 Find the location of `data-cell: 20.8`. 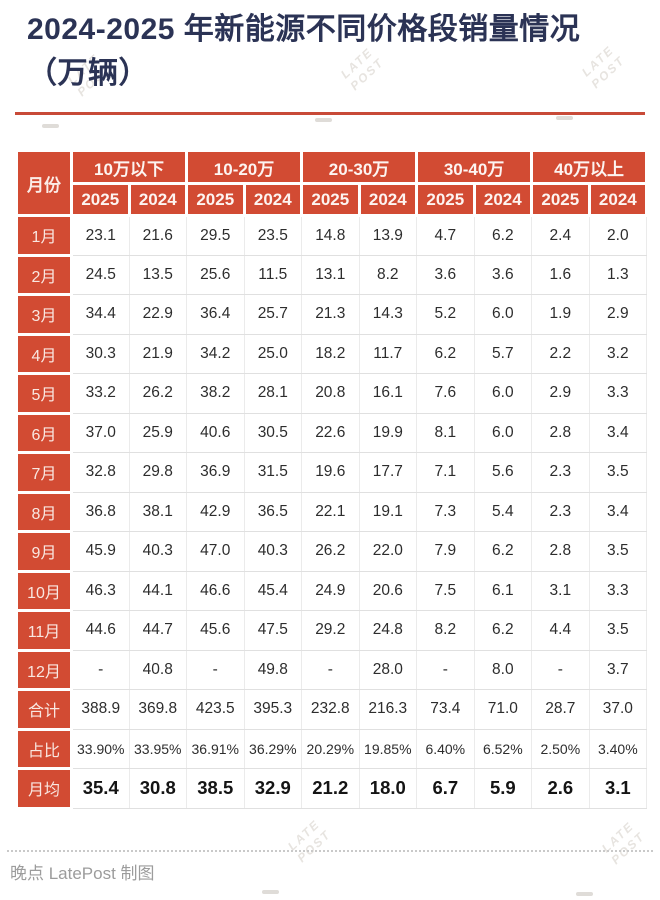

data-cell: 20.8 is located at coordinates (330, 393).